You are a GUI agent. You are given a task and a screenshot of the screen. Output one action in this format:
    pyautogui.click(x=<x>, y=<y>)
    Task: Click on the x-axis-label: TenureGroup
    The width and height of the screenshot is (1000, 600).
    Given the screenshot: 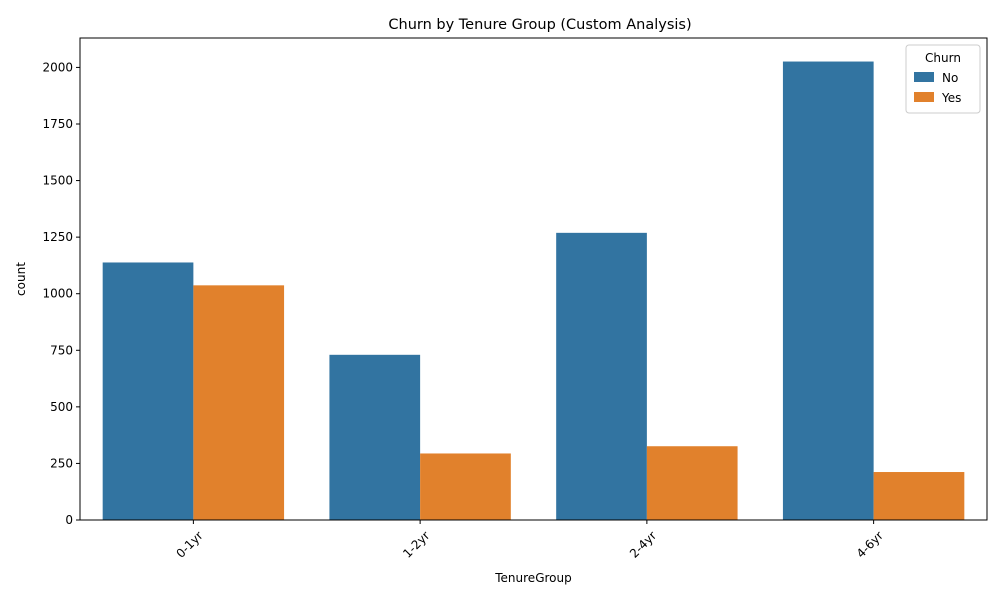 What is the action you would take?
    pyautogui.click(x=532, y=578)
    